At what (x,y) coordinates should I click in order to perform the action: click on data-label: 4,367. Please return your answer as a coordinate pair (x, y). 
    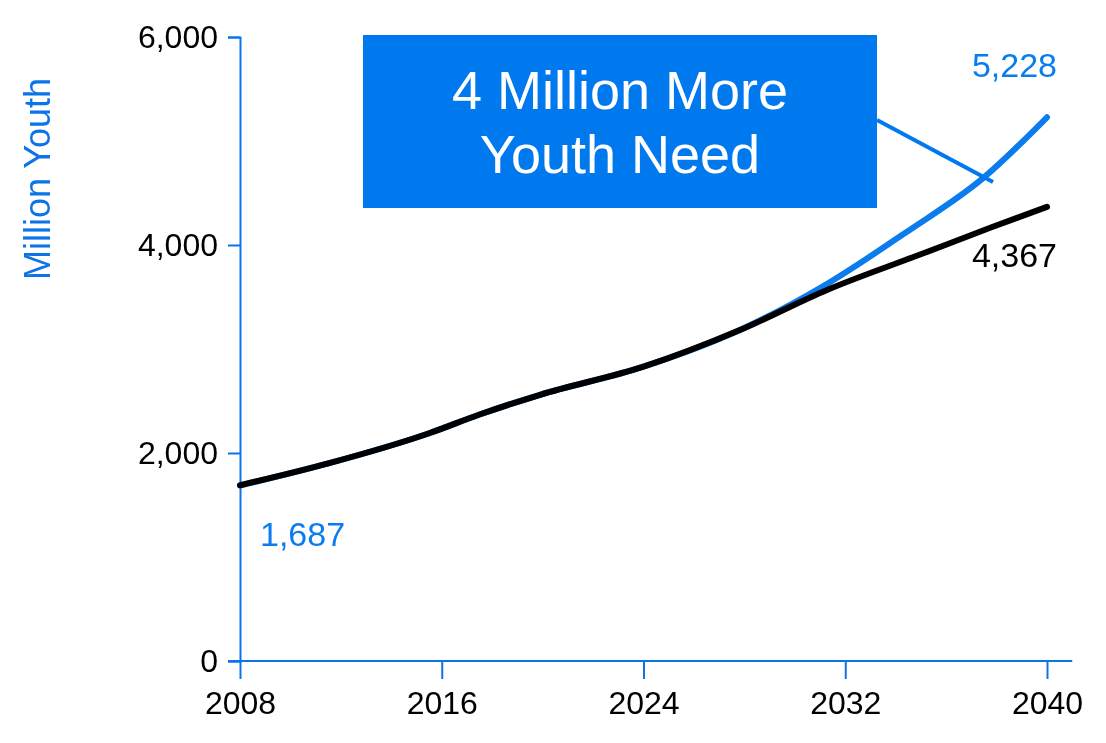
    Looking at the image, I should click on (1014, 254).